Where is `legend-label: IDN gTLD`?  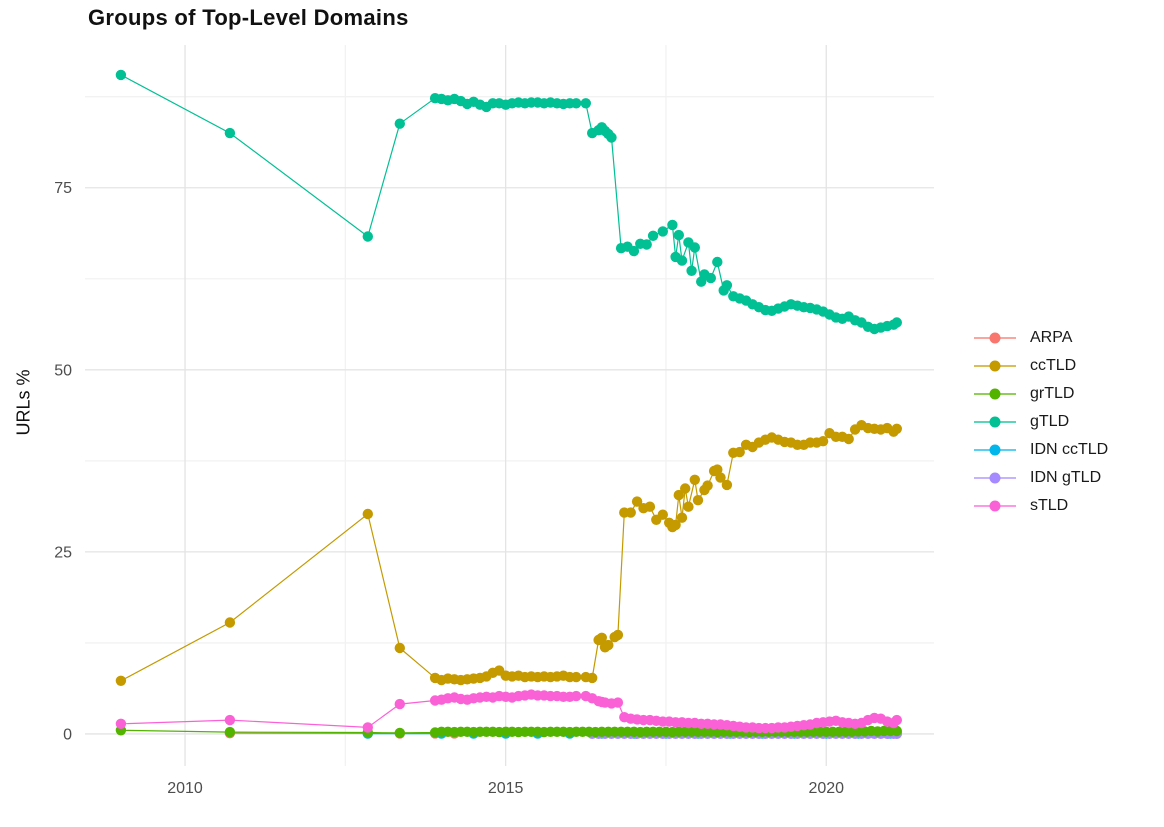
legend-label: IDN gTLD is located at coordinates (1066, 477).